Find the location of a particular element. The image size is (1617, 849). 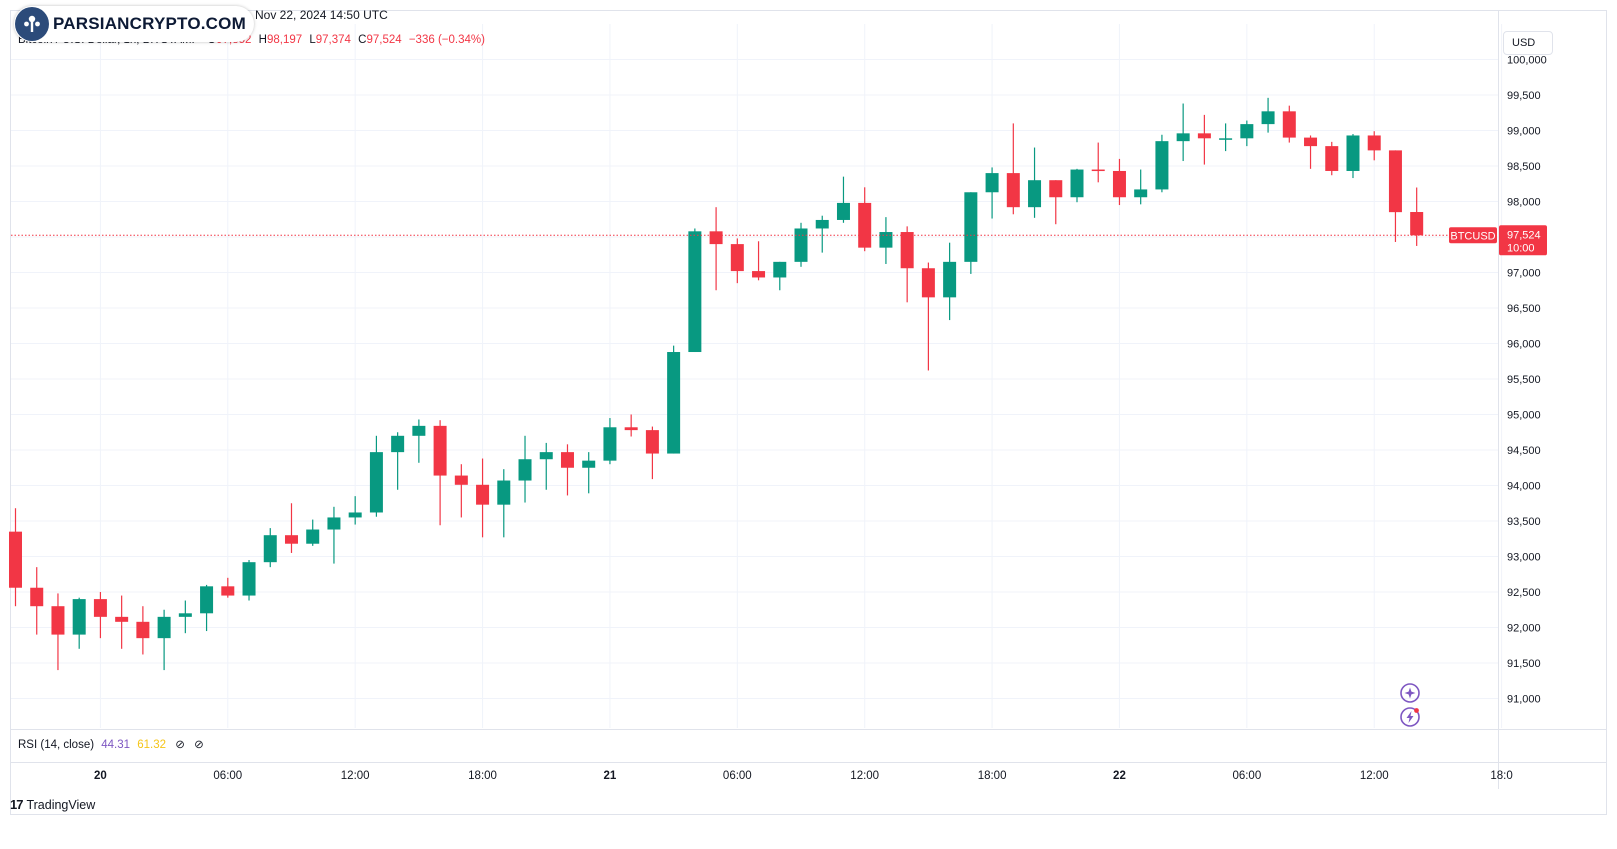

price-tick-label: 96,500 is located at coordinates (1524, 309).